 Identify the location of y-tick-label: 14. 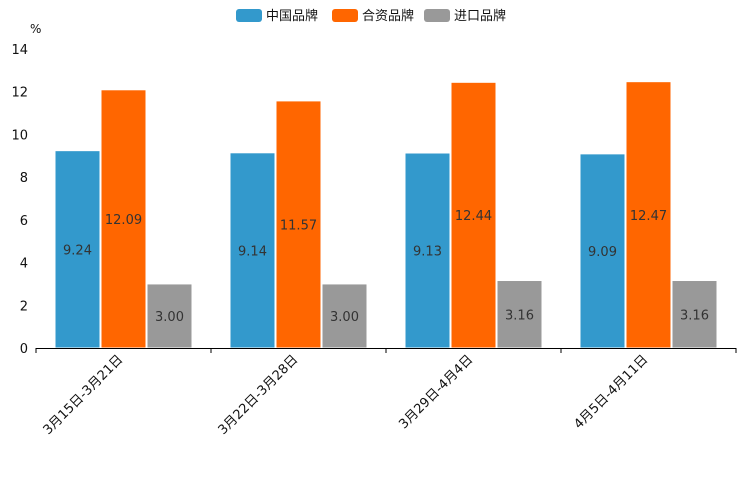
(19, 50).